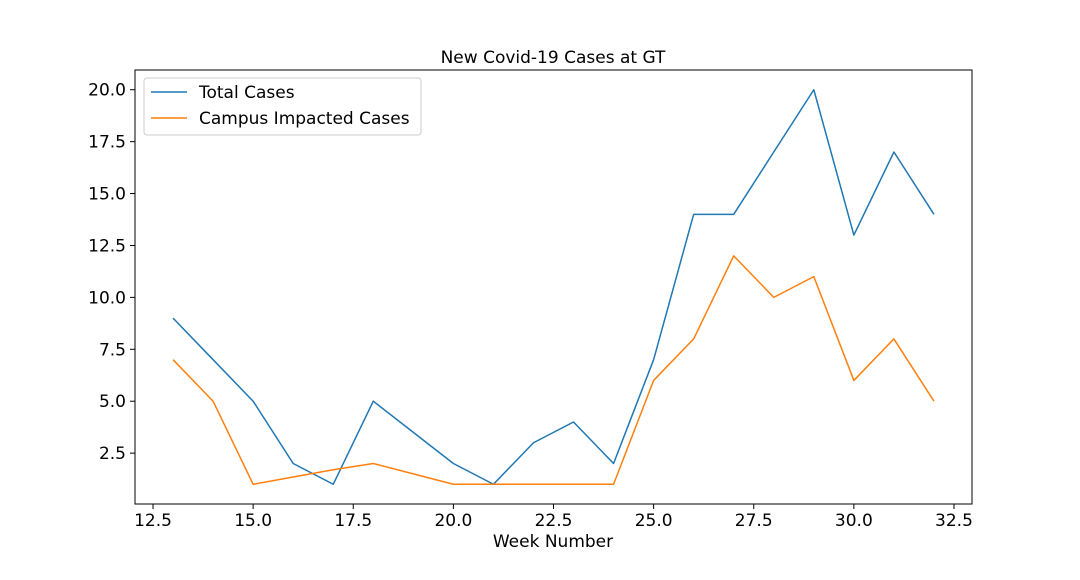  I want to click on y-tick-label: 20.0, so click(107, 91).